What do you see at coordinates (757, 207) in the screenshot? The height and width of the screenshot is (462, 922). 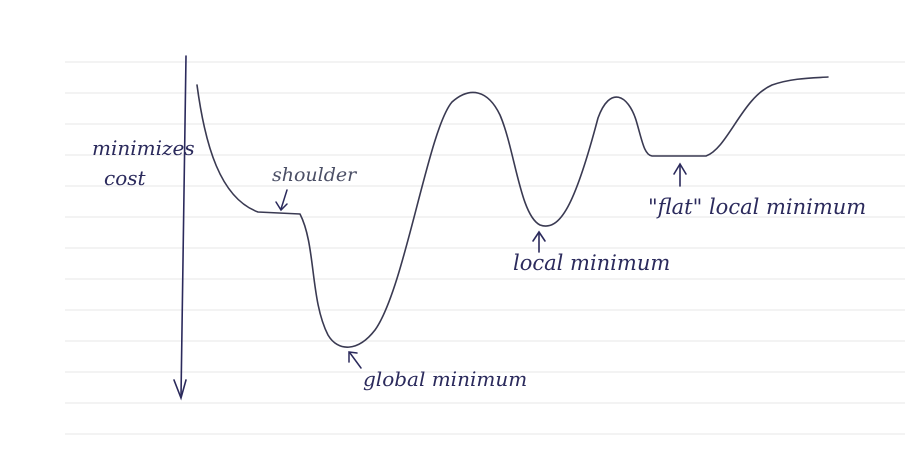 I see `flat-local-minimum-label: "flat" local minimum` at bounding box center [757, 207].